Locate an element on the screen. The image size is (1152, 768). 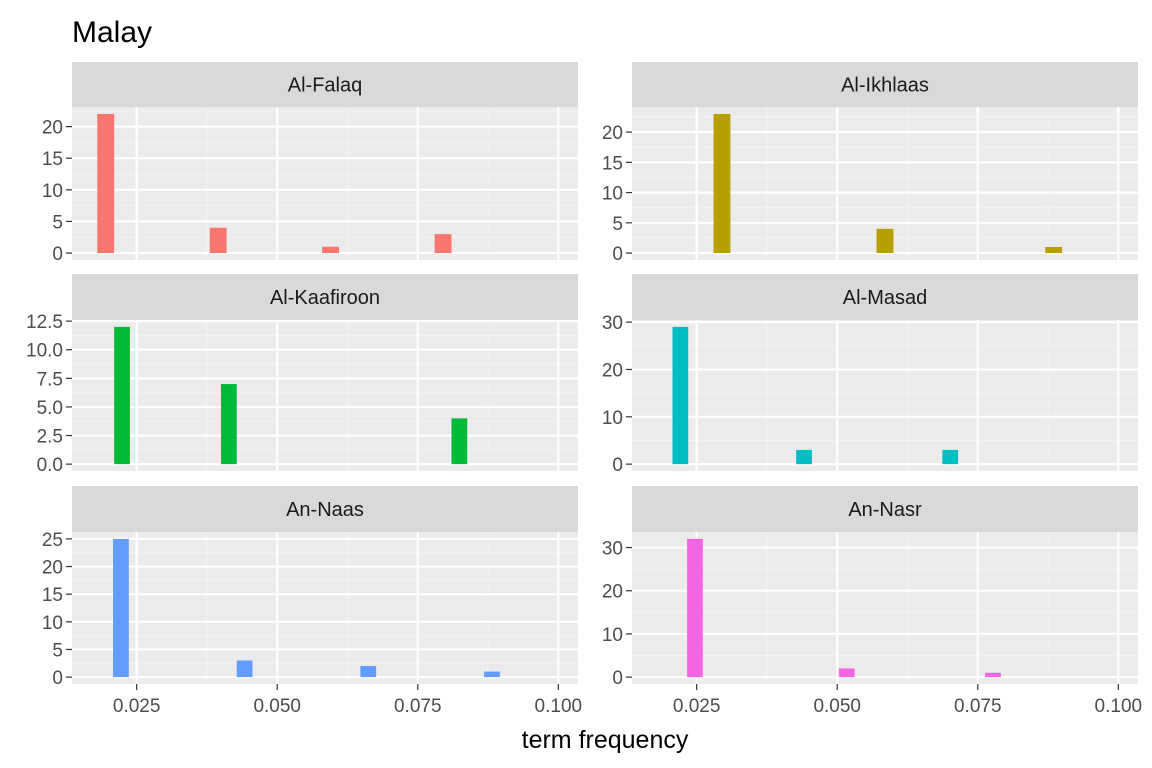
facet-strip-label: An-Nasr is located at coordinates (885, 510).